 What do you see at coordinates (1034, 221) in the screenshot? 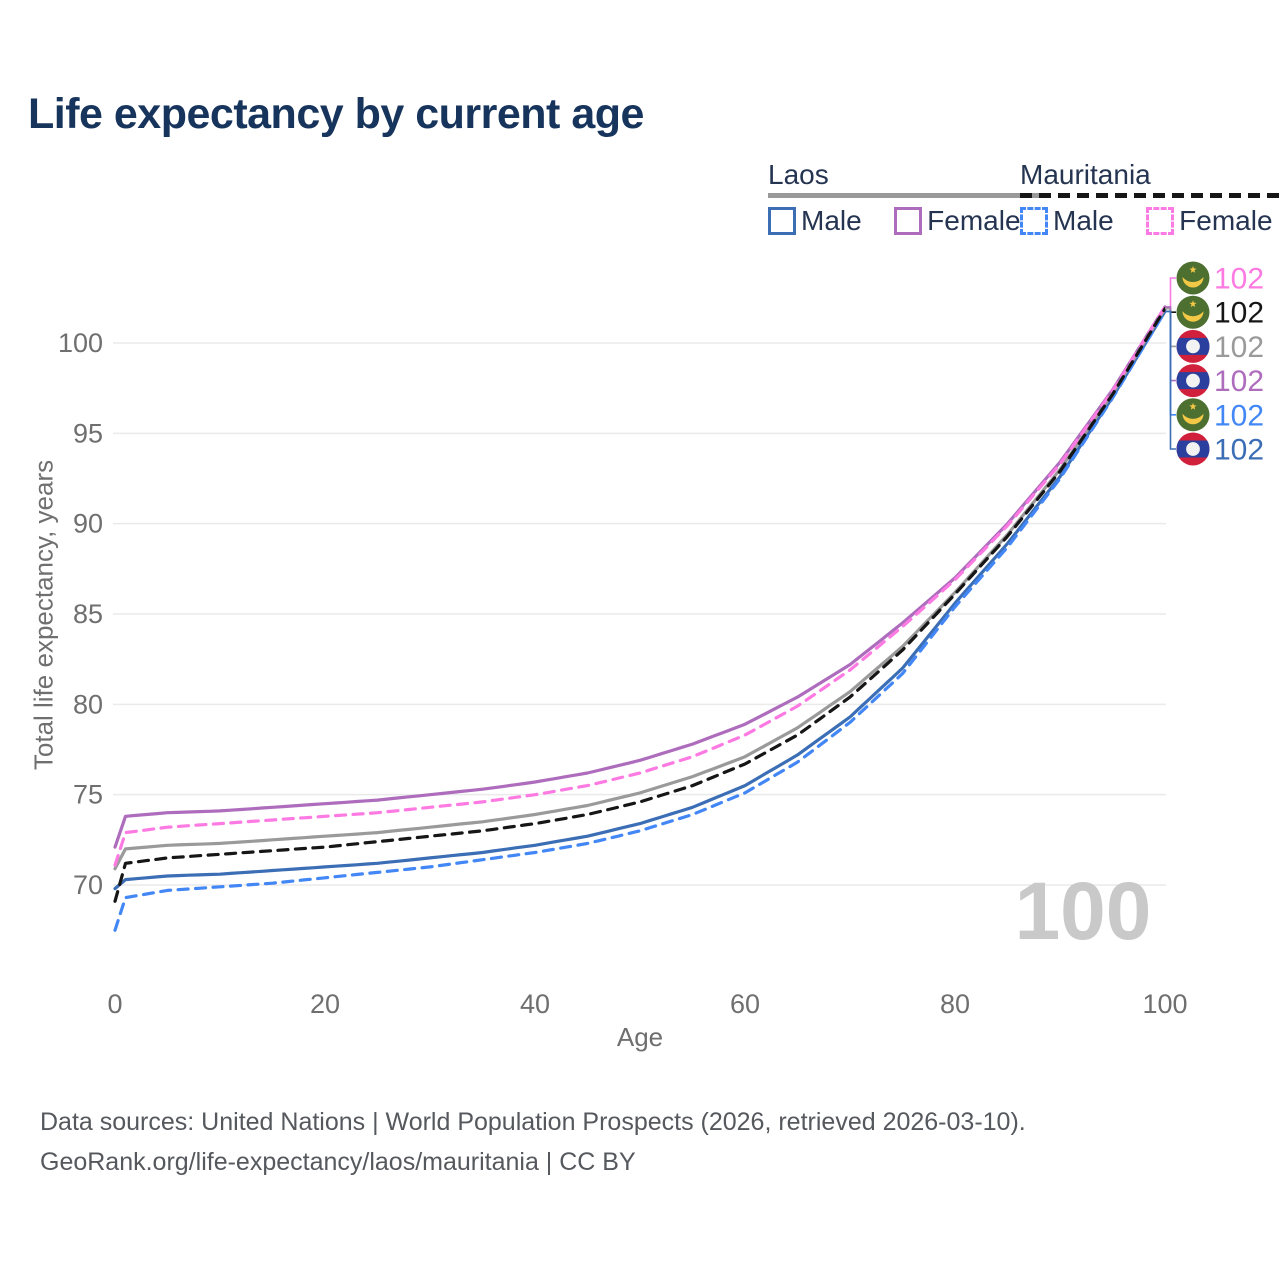
I see `mauritania-male-swatch-icon` at bounding box center [1034, 221].